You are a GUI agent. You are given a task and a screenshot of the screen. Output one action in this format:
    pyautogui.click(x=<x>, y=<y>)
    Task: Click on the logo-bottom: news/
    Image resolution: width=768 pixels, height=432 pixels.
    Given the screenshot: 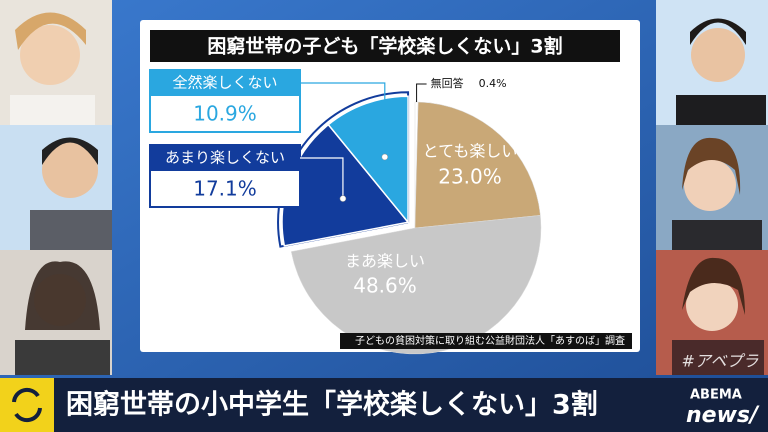 What is the action you would take?
    pyautogui.click(x=723, y=415)
    